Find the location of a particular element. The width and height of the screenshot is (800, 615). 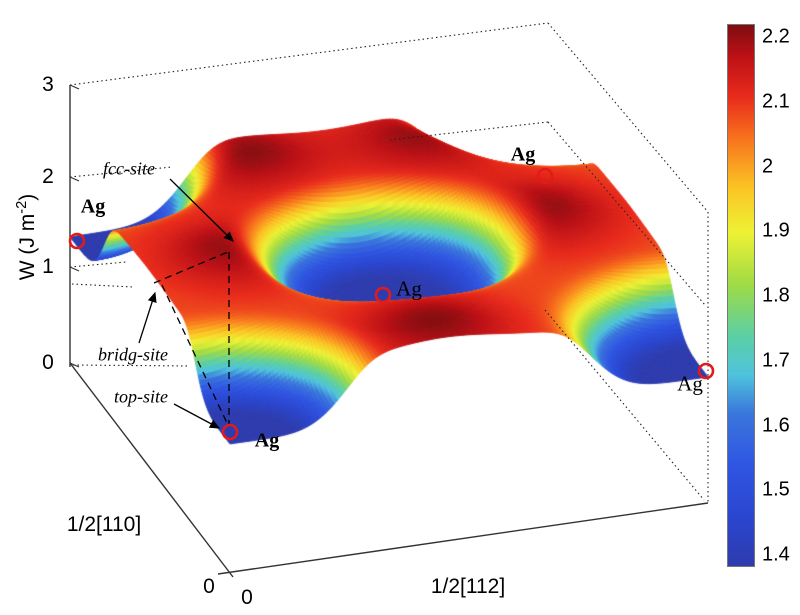

colorbar is located at coordinates (741, 295).